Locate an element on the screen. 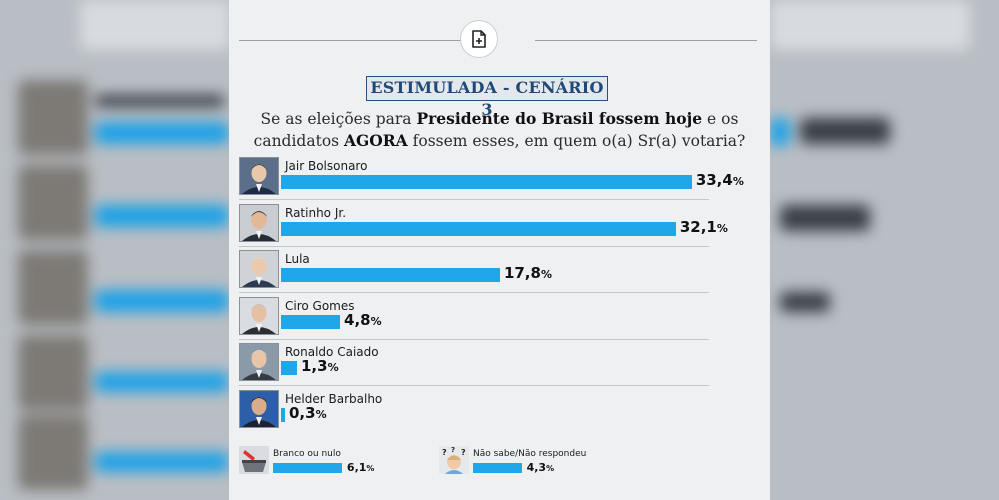 The image size is (999, 500). document-add-button is located at coordinates (479, 39).